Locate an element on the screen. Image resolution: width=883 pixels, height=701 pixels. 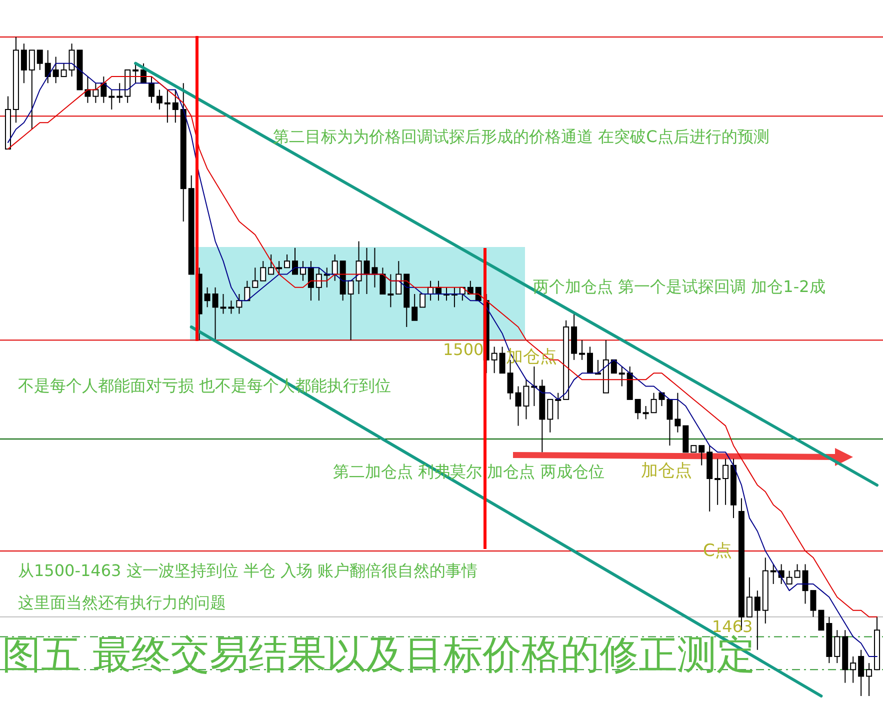
annotation: 这里面当然还有执行力的问题 is located at coordinates (122, 602).